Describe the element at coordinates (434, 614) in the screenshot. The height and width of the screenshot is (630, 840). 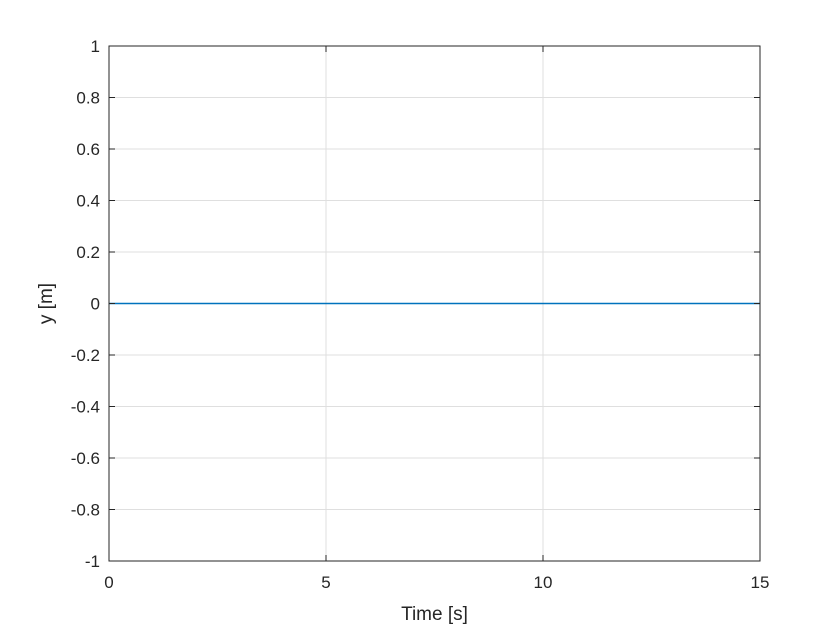
I see `x-axis-label: Time [s]` at that location.